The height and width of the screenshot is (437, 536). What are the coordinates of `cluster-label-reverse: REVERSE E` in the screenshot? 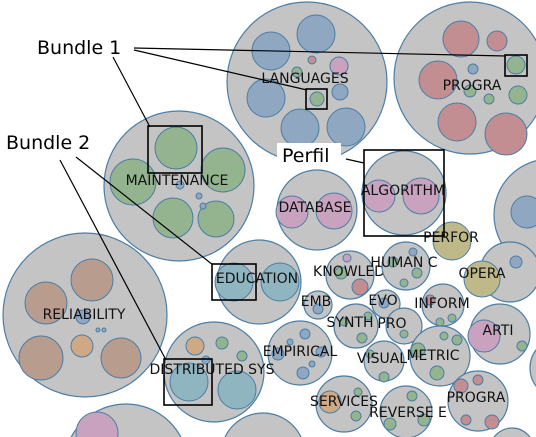 It's located at (408, 413).